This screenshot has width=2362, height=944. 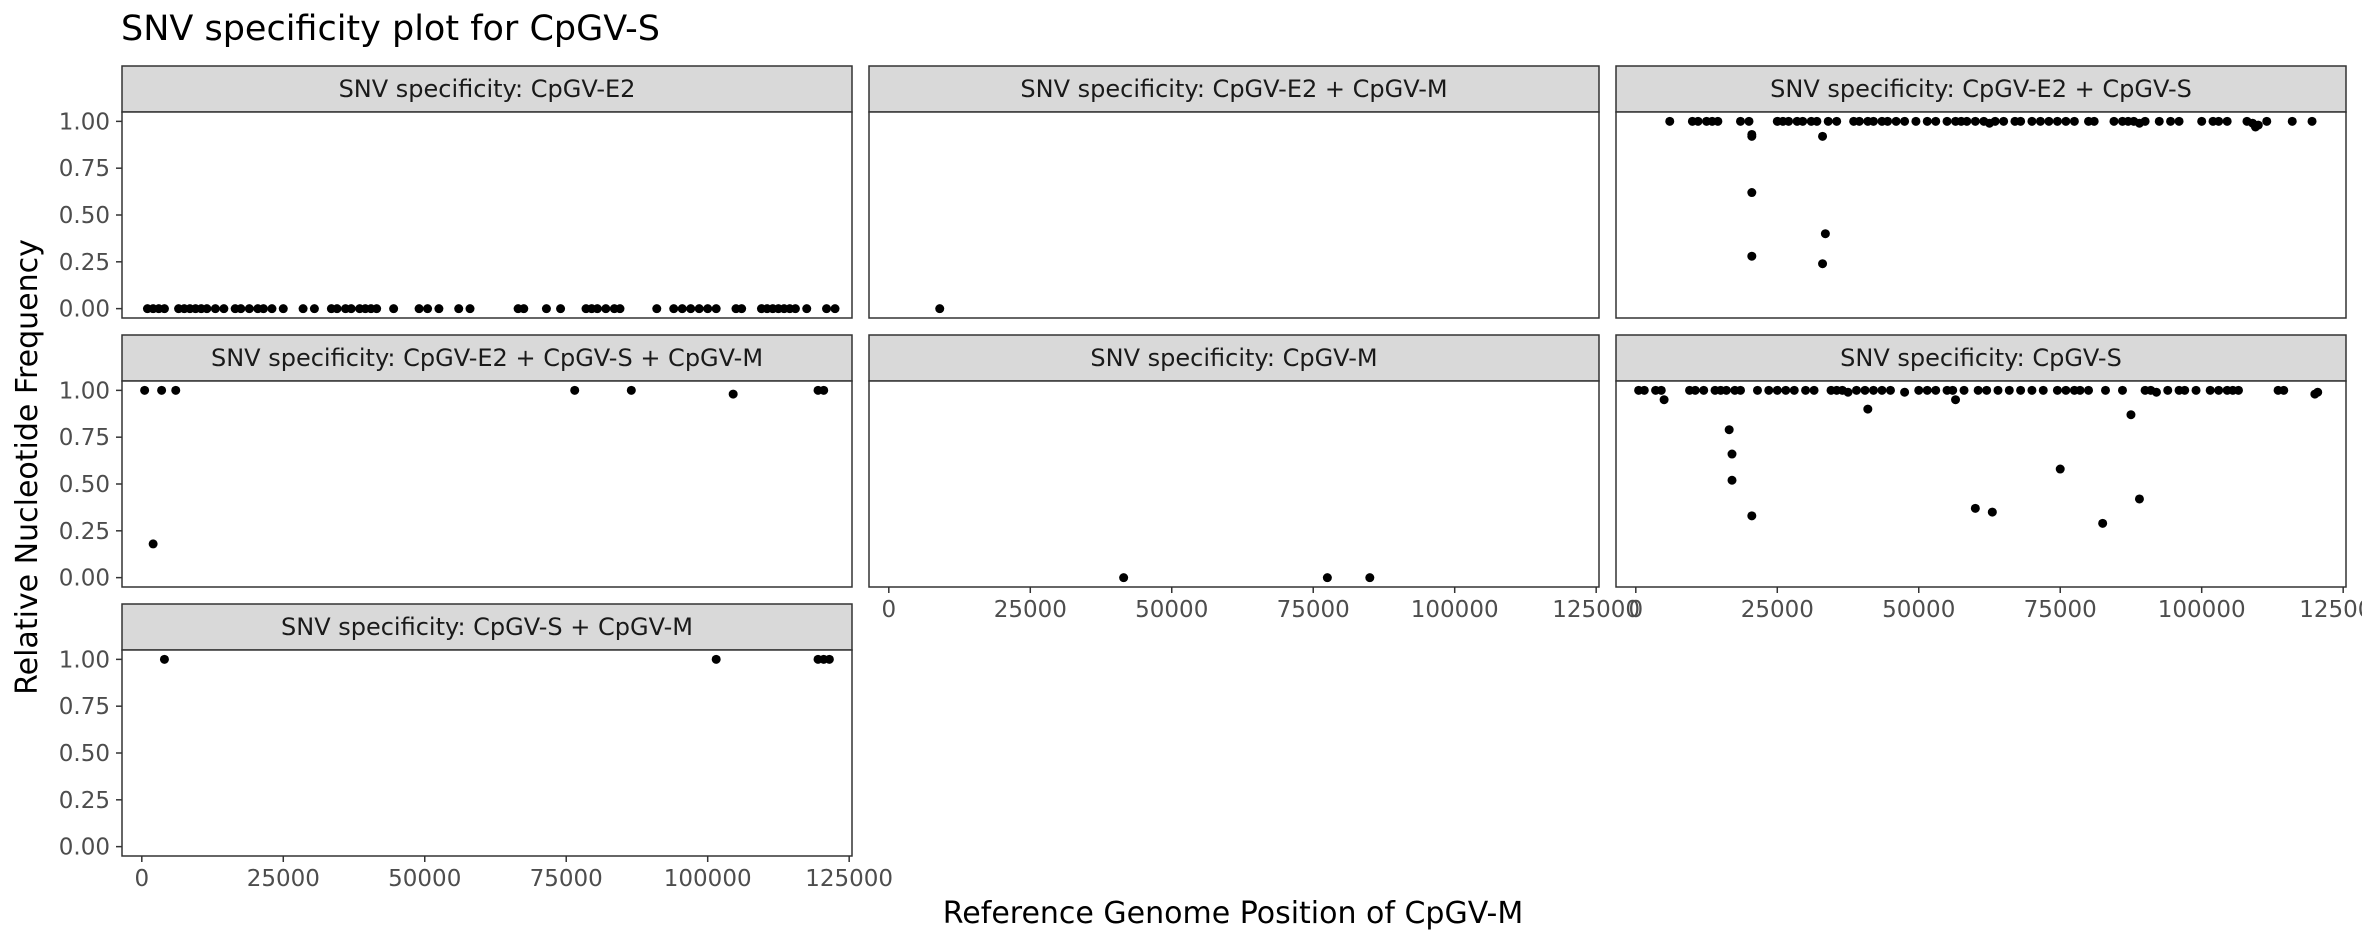 What do you see at coordinates (487, 627) in the screenshot?
I see `facet-strip-label: SNV specificity: CpGV-S + CpGV-M` at bounding box center [487, 627].